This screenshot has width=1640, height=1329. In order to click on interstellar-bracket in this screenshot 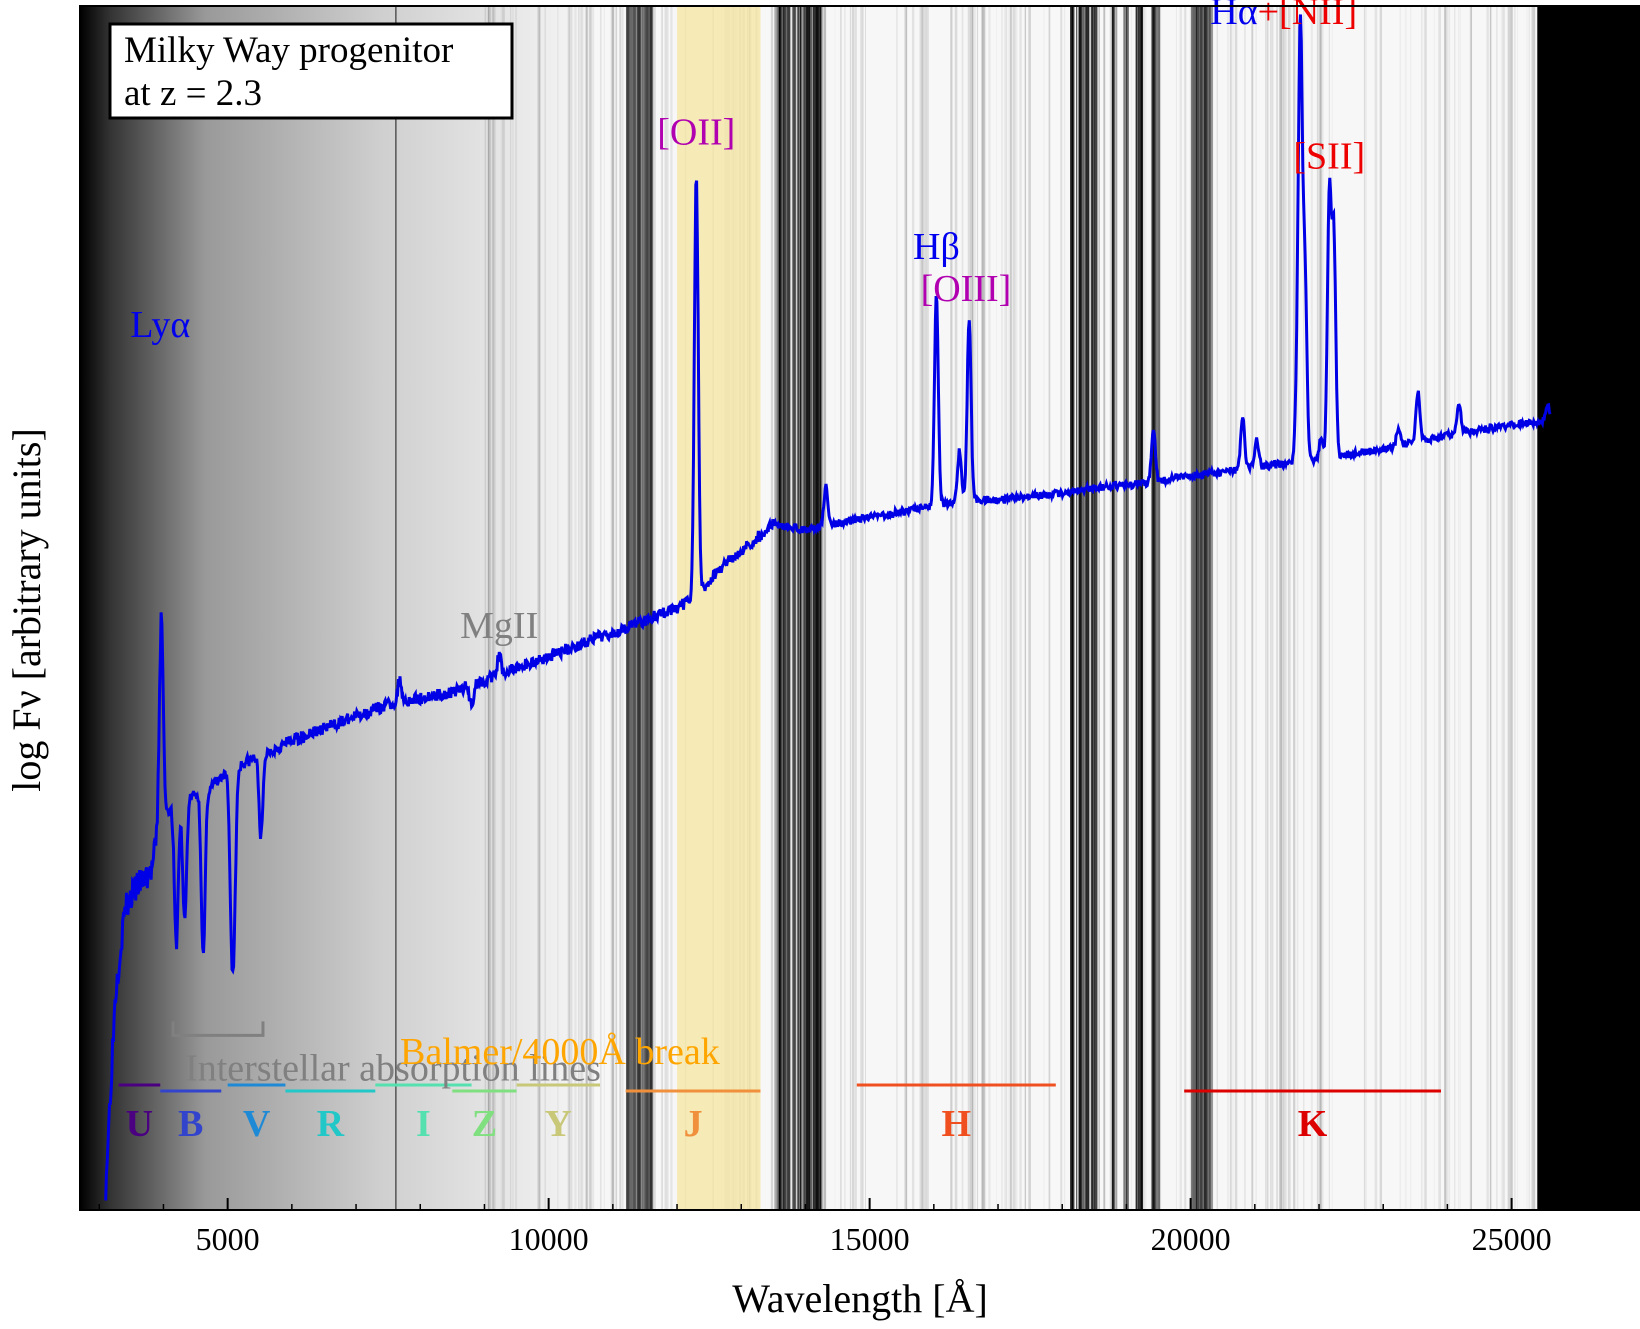, I will do `click(218, 1029)`.